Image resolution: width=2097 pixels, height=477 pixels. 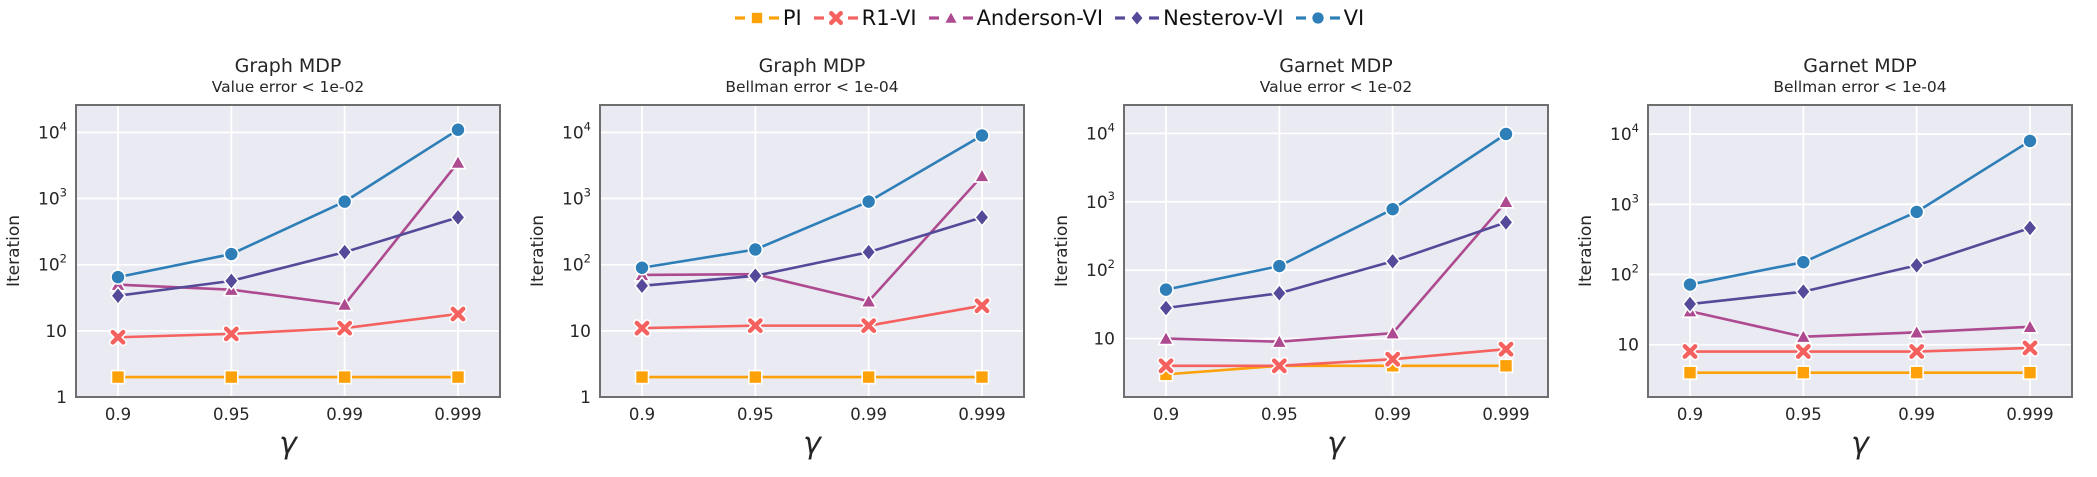 I want to click on legend-marker-x-icon, so click(x=835, y=18).